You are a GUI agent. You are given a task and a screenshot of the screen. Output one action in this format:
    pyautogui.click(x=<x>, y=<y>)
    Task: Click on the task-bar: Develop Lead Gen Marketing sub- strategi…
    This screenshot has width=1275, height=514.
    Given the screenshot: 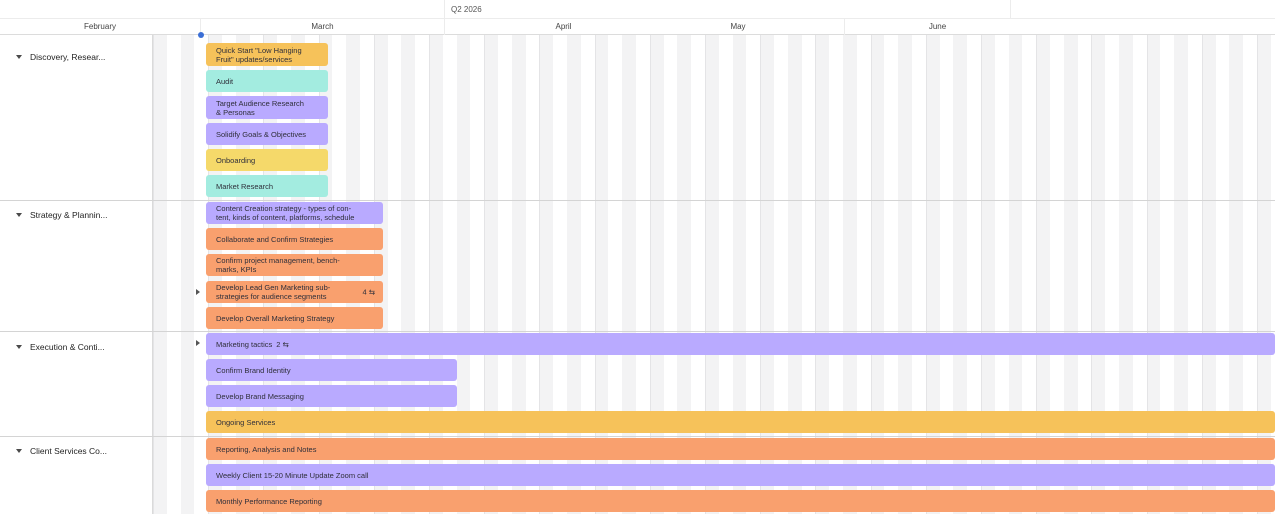 What is the action you would take?
    pyautogui.click(x=294, y=292)
    